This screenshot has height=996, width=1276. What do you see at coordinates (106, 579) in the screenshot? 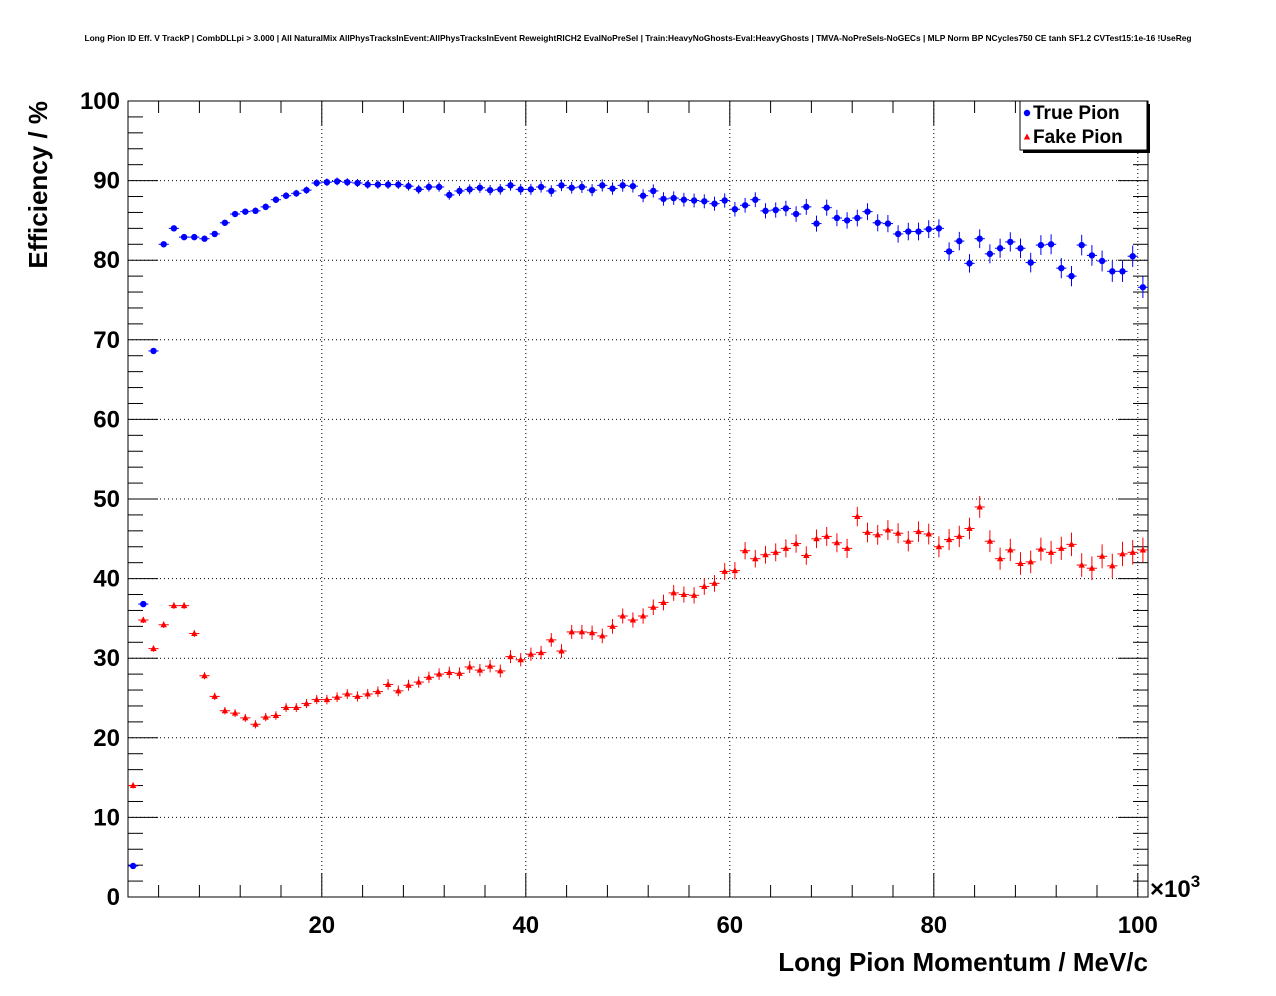
I see `y-tick-label: 40` at bounding box center [106, 579].